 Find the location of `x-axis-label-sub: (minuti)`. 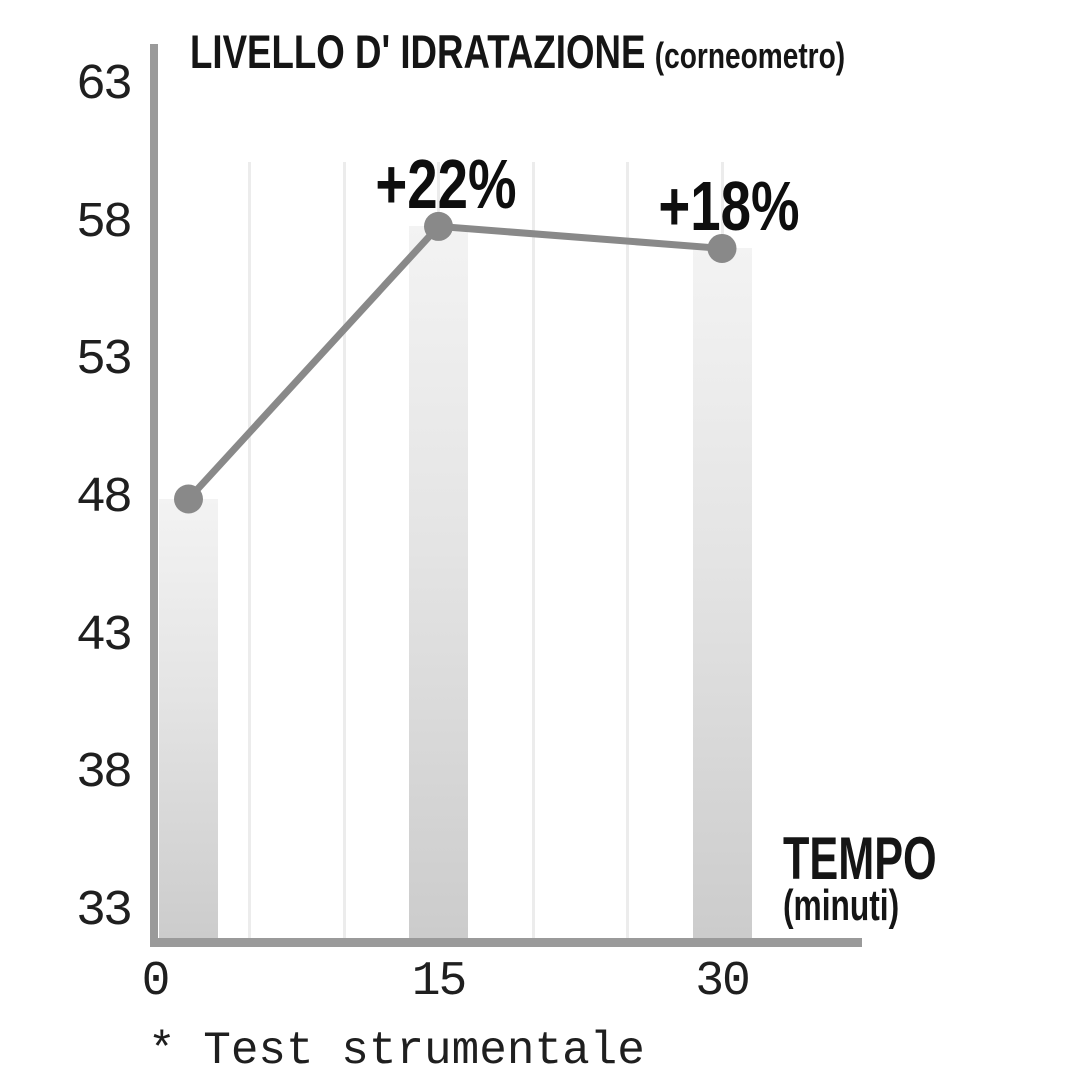

x-axis-label-sub: (minuti) is located at coordinates (841, 905).